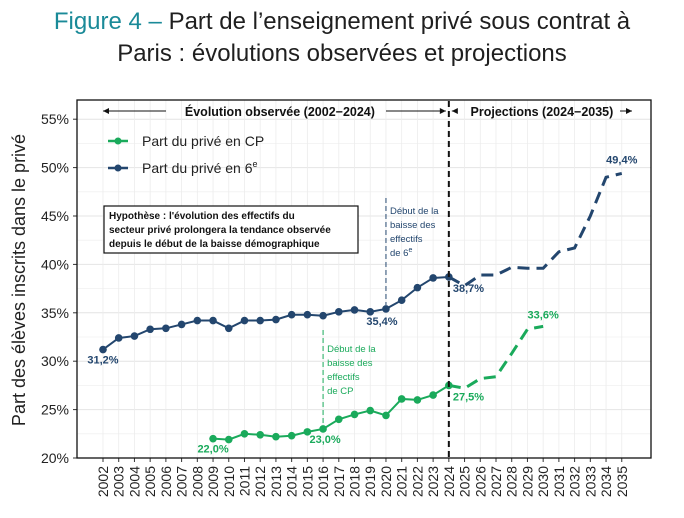 The height and width of the screenshot is (518, 684). What do you see at coordinates (103, 481) in the screenshot?
I see `x-tick-label: 2002` at bounding box center [103, 481].